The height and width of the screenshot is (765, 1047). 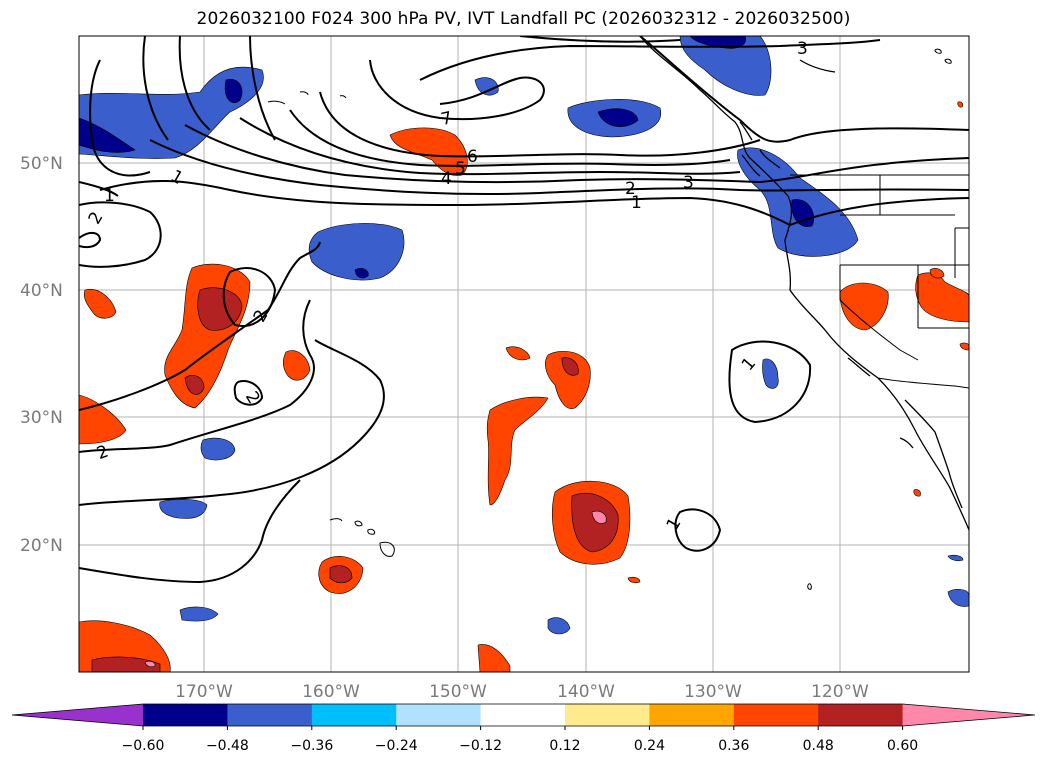 I want to click on lat-label: 30°N, so click(x=41, y=418).